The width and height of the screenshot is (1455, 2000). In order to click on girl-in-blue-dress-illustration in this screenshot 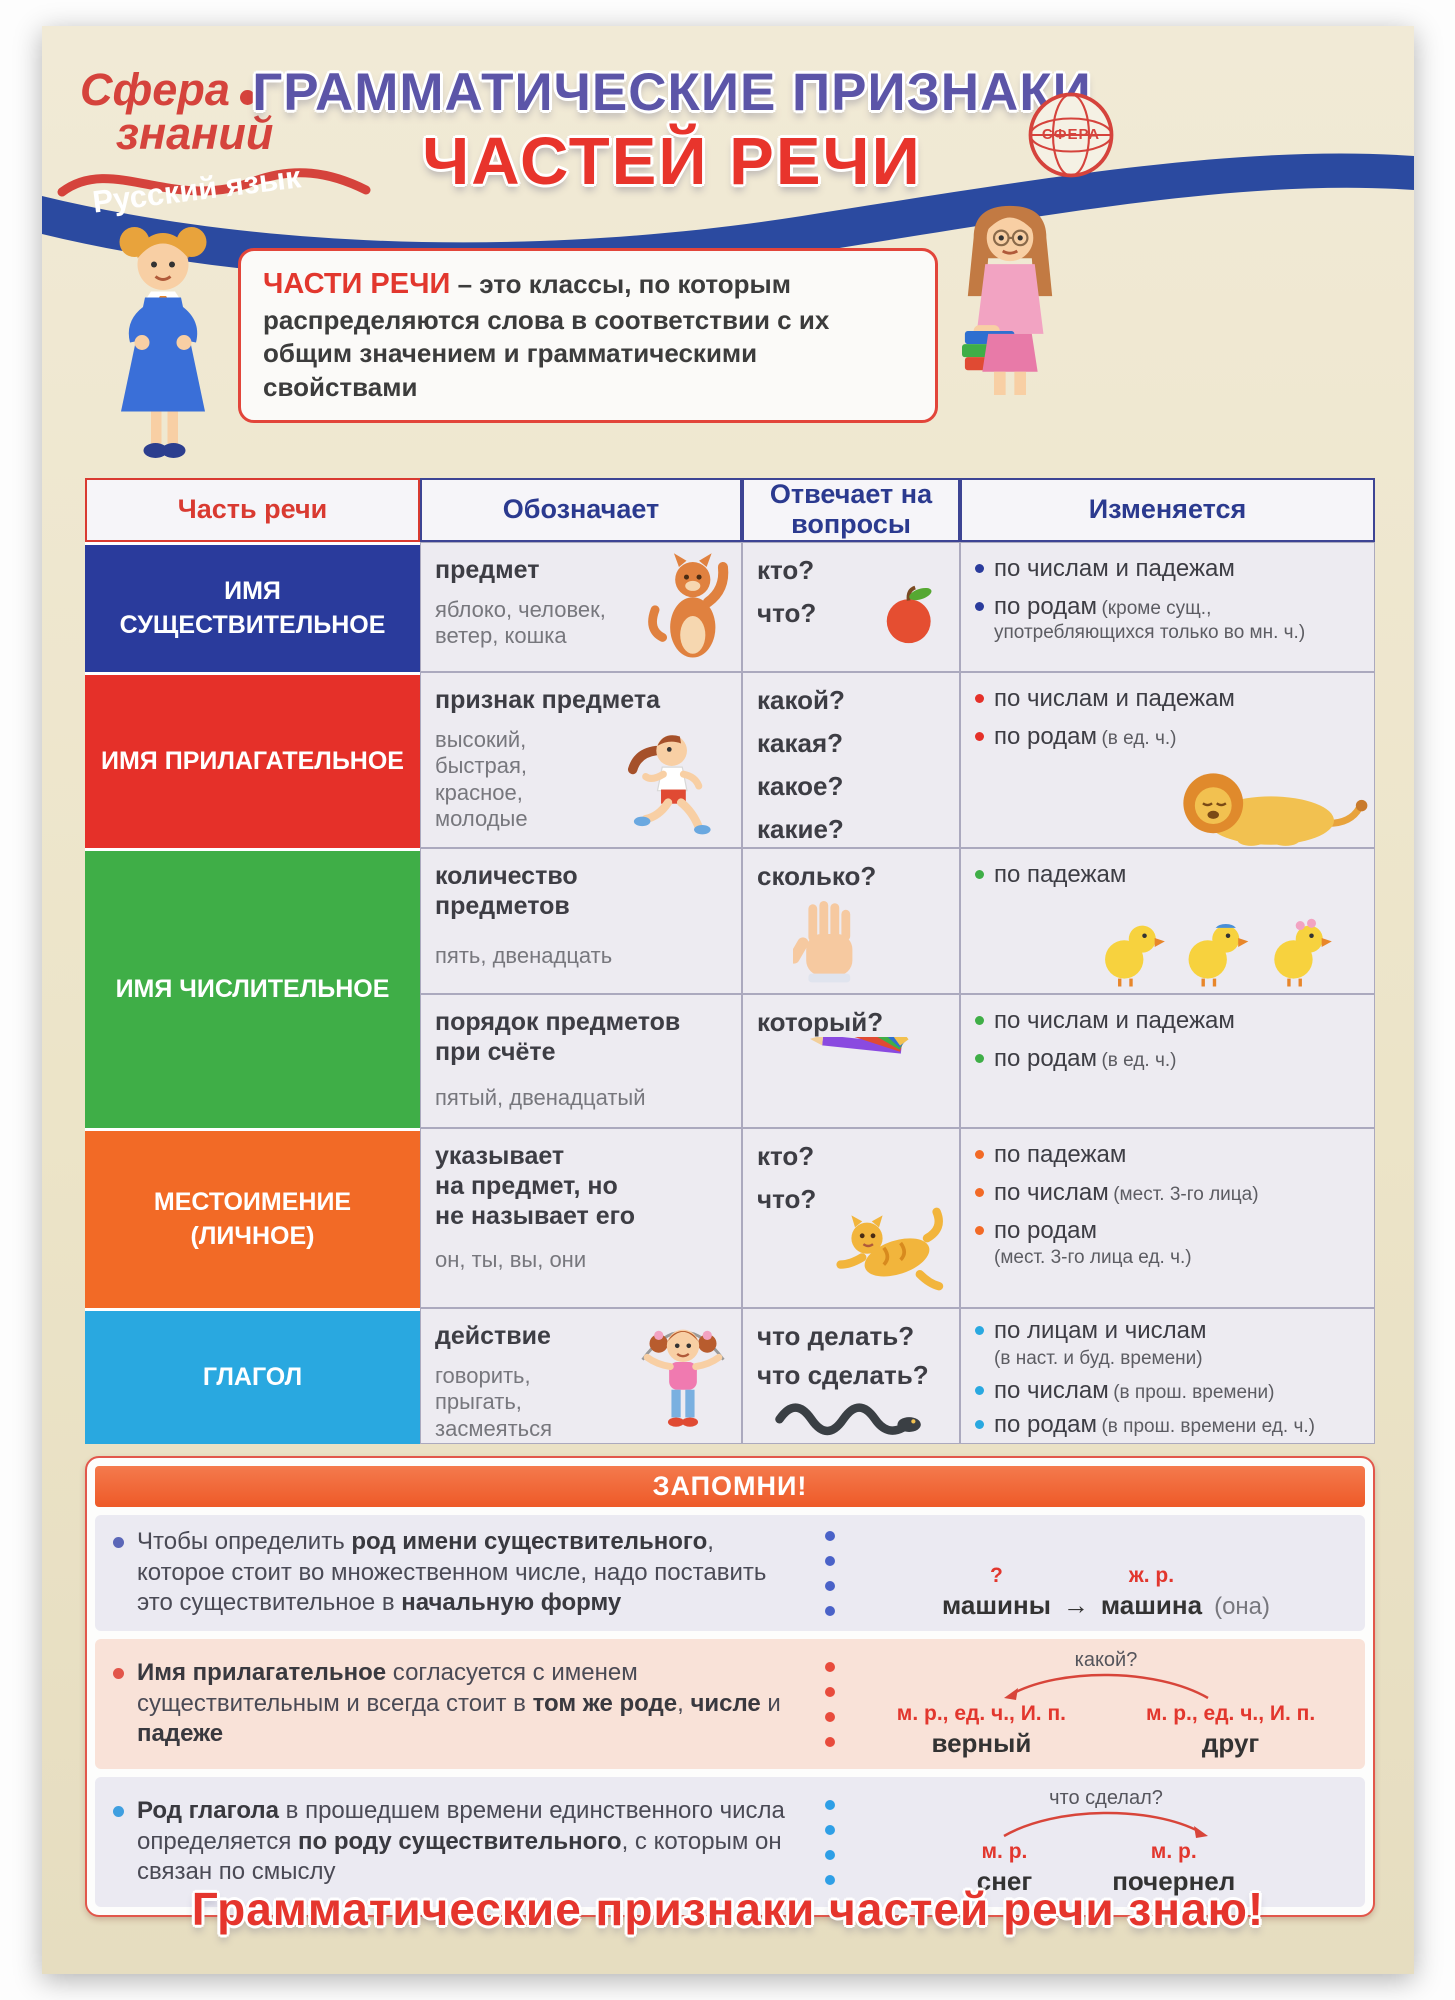, I will do `click(163, 342)`.